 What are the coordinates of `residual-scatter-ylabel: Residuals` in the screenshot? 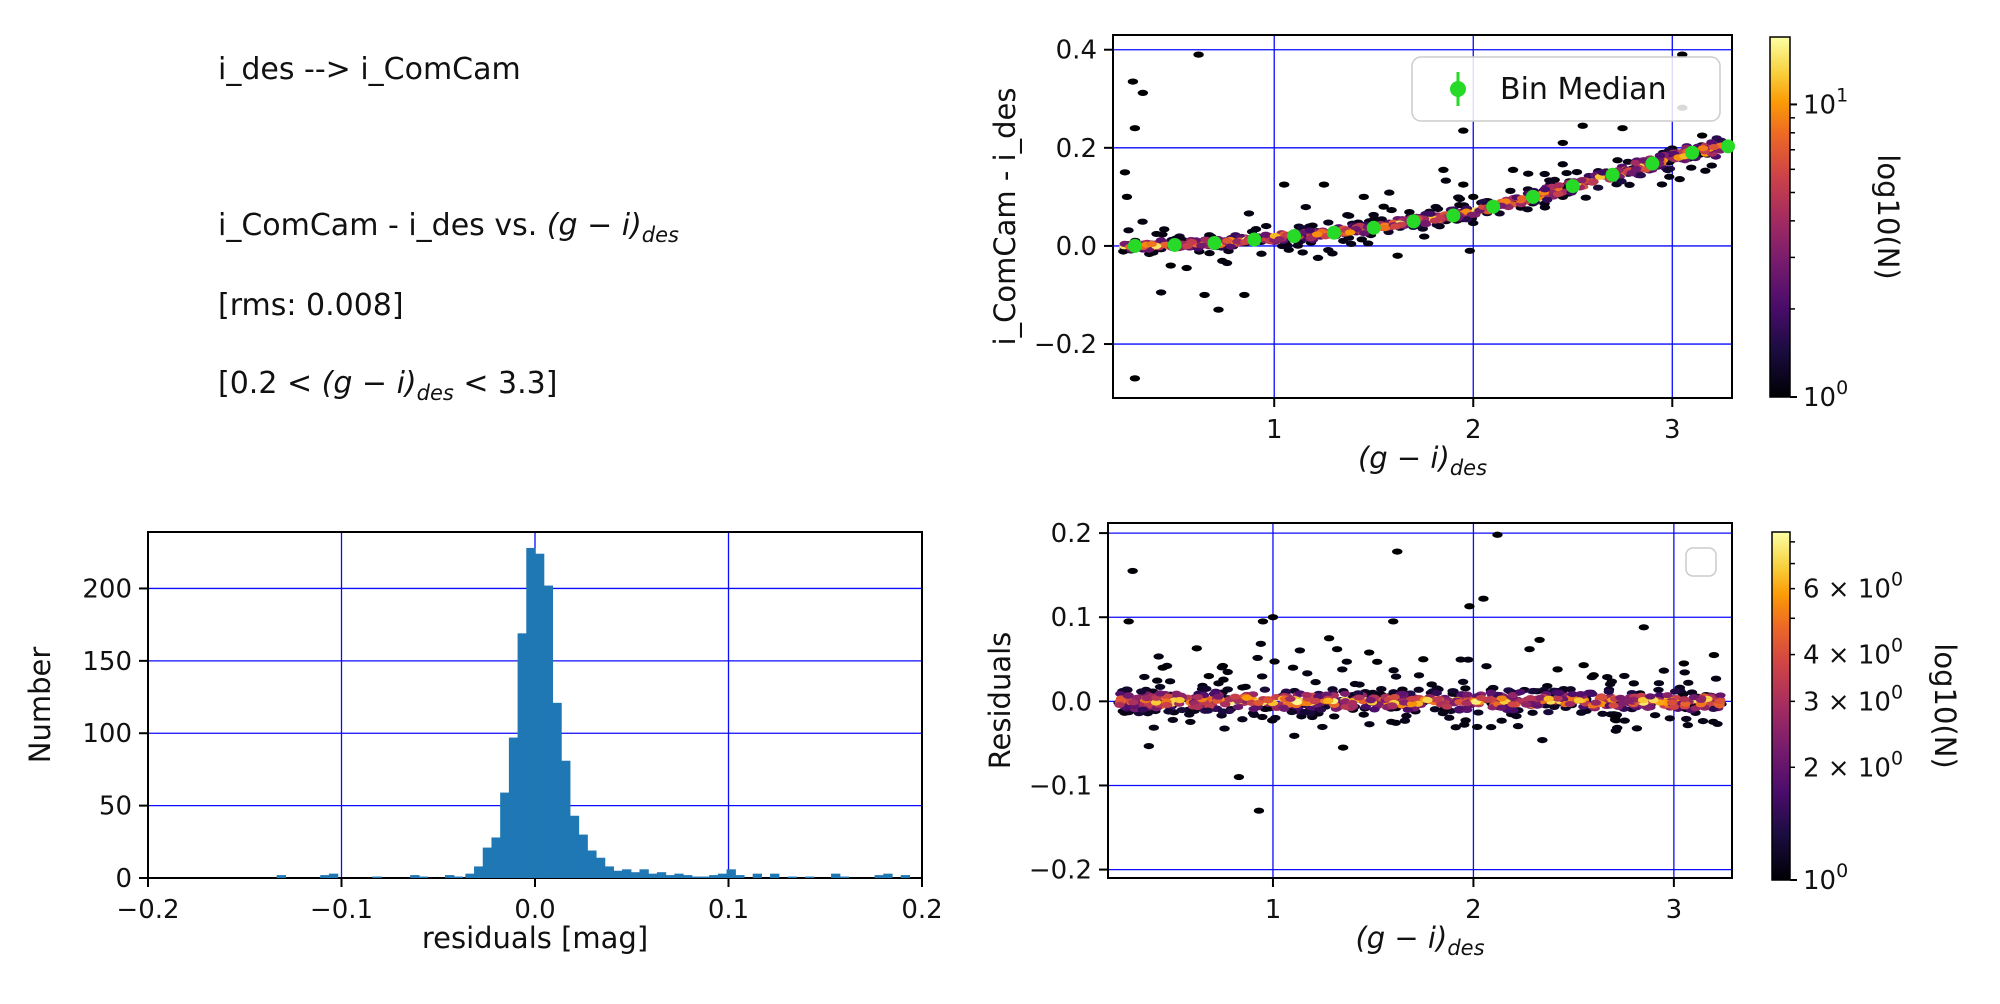 It's located at (1000, 701).